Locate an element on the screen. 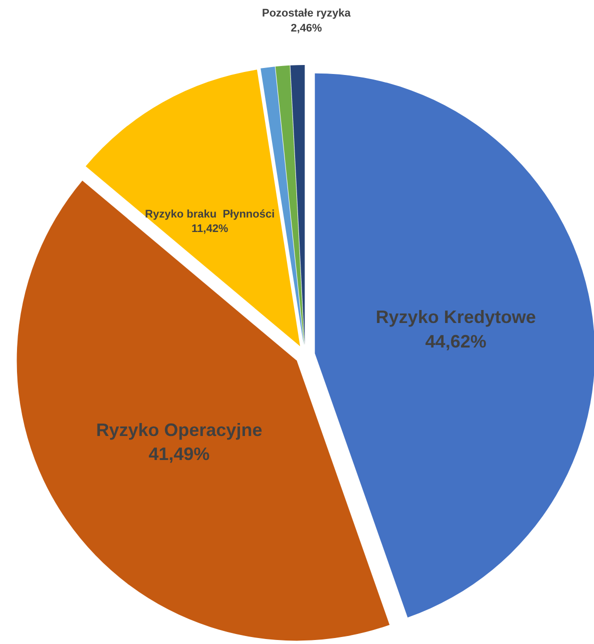  data-label: 44,62% is located at coordinates (455, 341).